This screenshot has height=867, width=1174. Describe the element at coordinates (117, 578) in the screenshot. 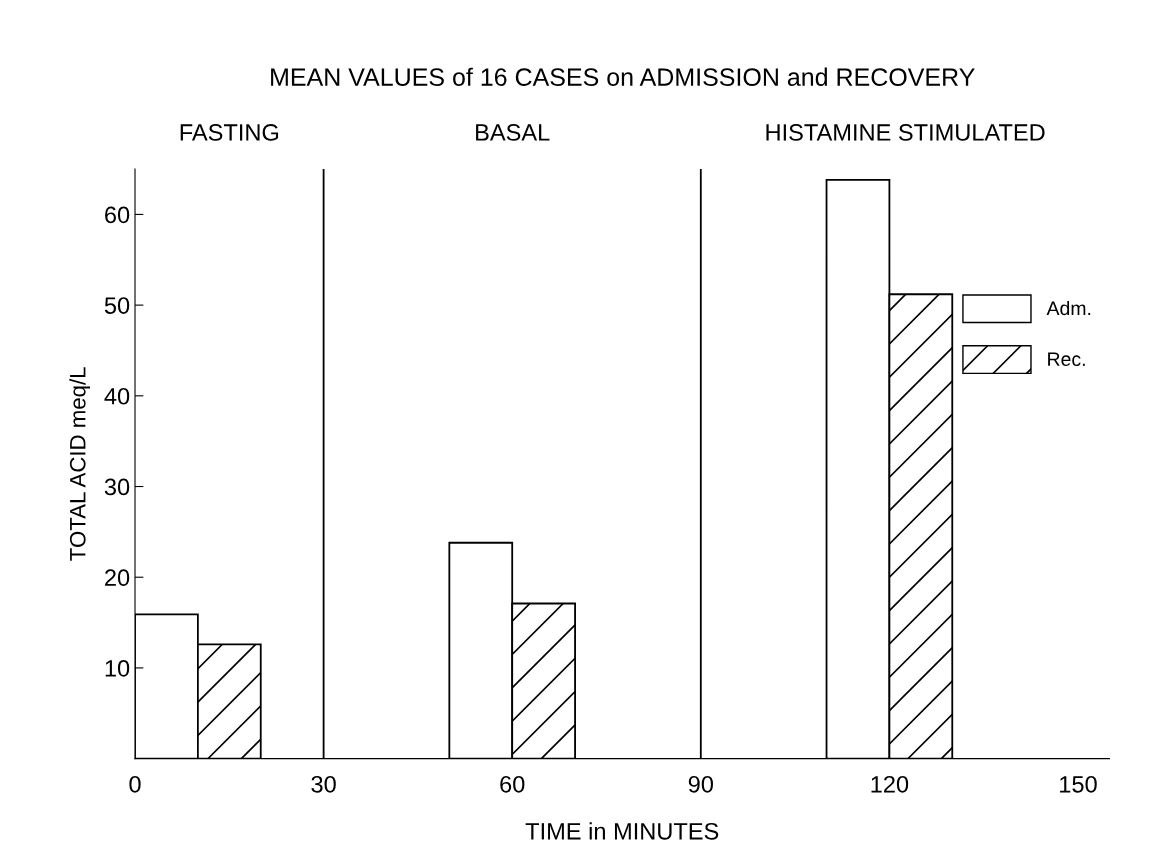

I see `y-tick-label: 20` at that location.